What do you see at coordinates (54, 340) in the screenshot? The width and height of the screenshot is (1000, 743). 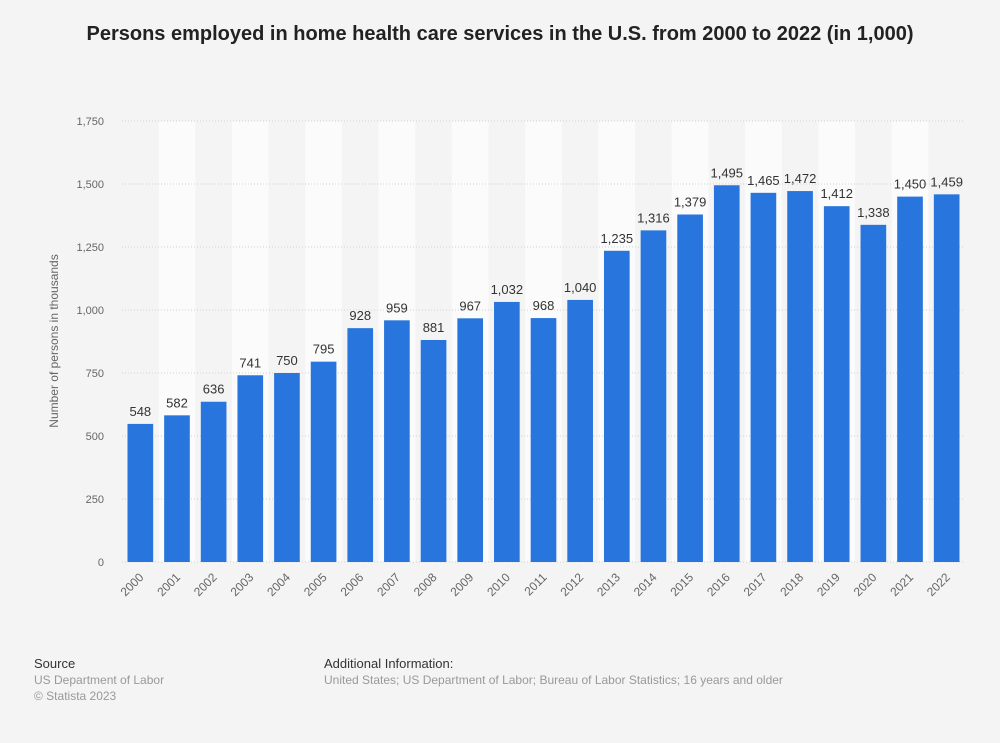 I see `y-axis-label: Number of persons in thousands` at bounding box center [54, 340].